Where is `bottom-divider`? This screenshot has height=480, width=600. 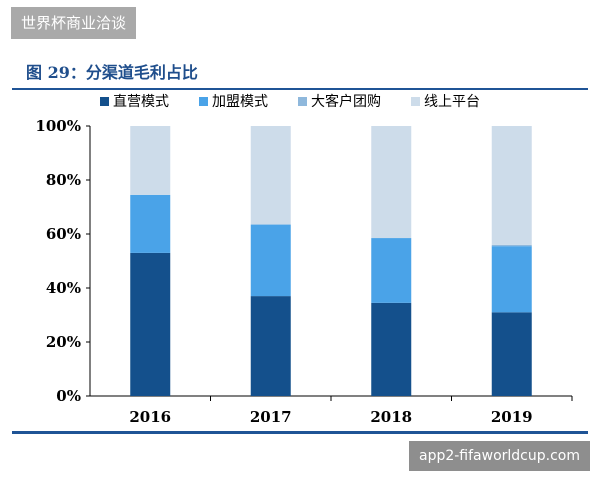
bottom-divider is located at coordinates (300, 432).